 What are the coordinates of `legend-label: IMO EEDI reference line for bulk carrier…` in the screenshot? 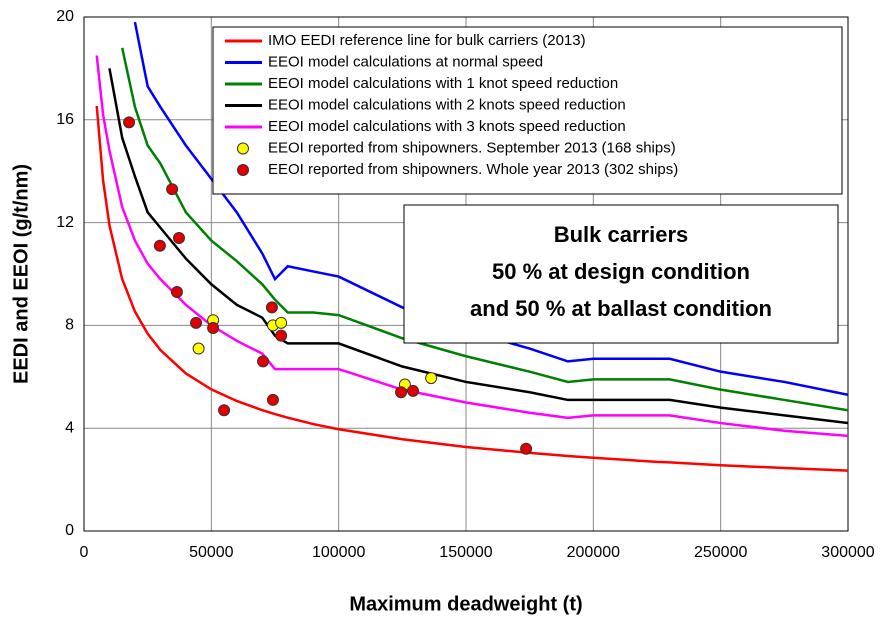 It's located at (427, 40).